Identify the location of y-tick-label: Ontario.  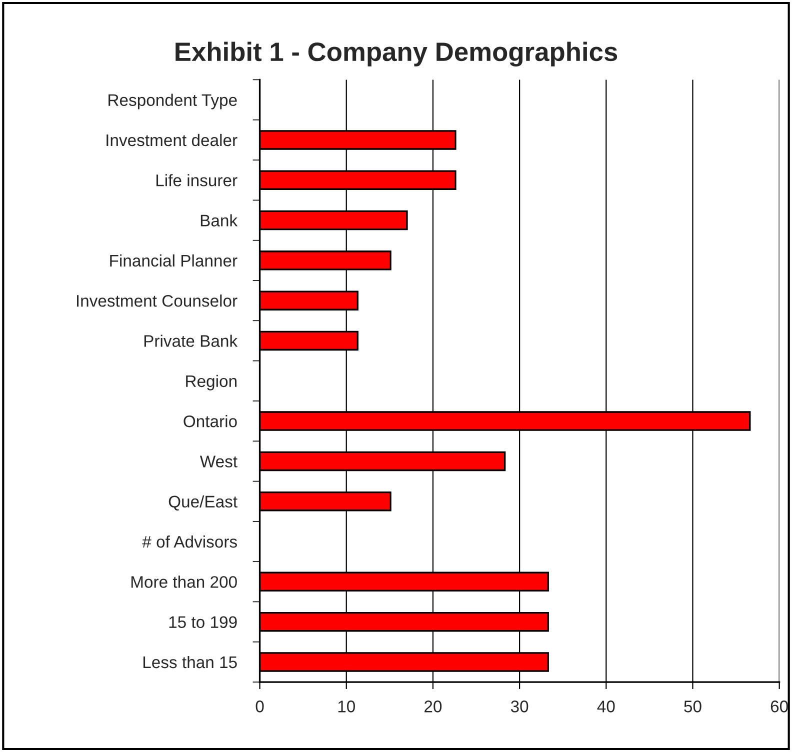
(210, 421).